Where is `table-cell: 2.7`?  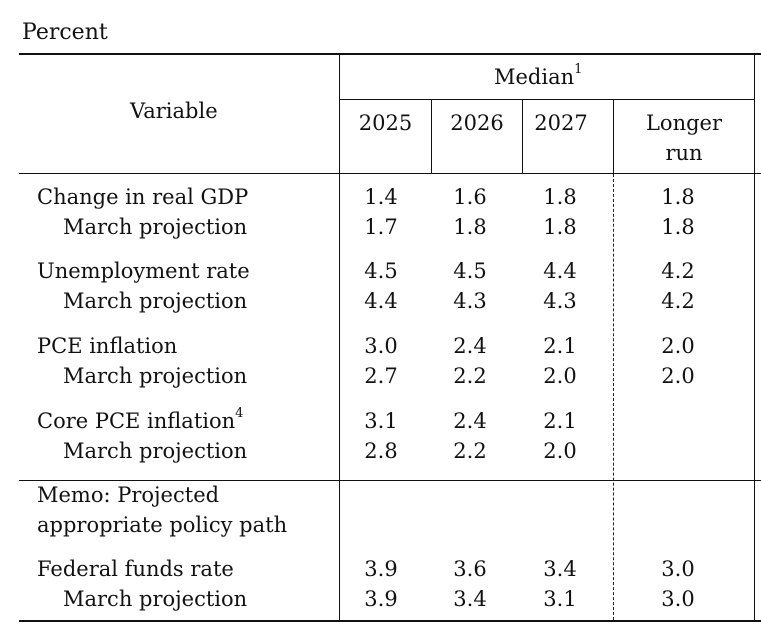 table-cell: 2.7 is located at coordinates (381, 376).